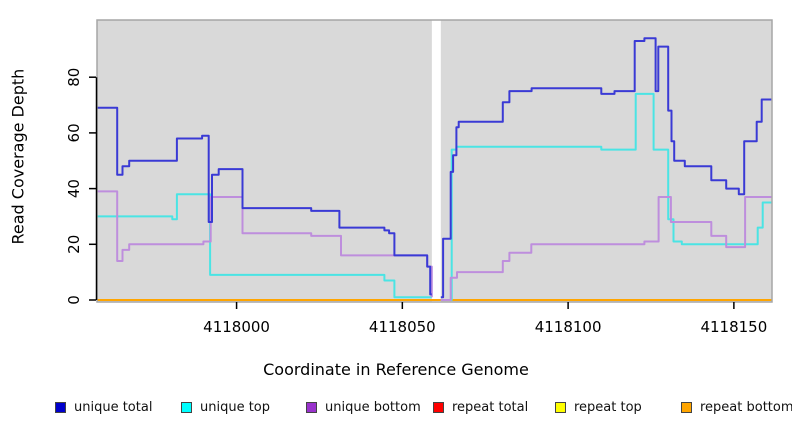 This screenshot has width=792, height=432. I want to click on y-tick-label: 20, so click(74, 244).